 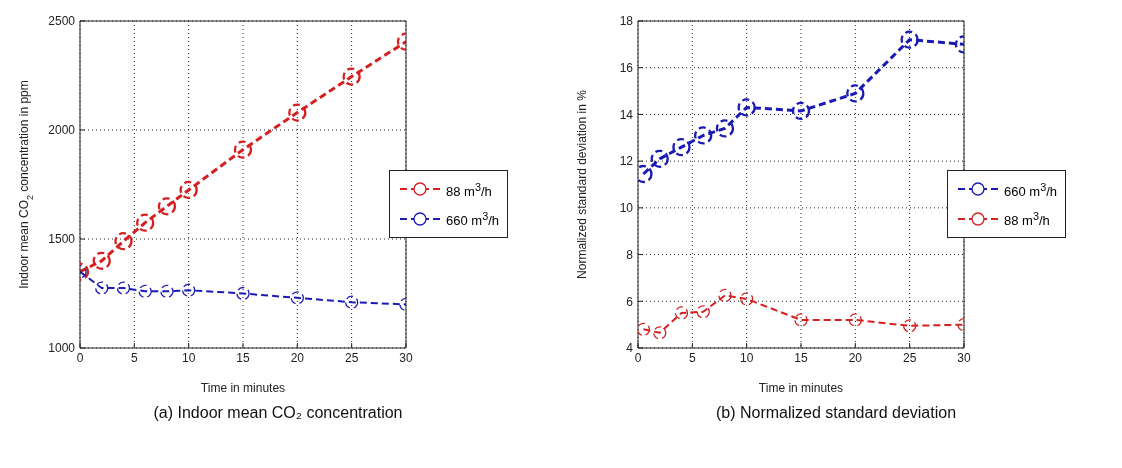 What do you see at coordinates (62, 21) in the screenshot?
I see `y-tick-label: 2500` at bounding box center [62, 21].